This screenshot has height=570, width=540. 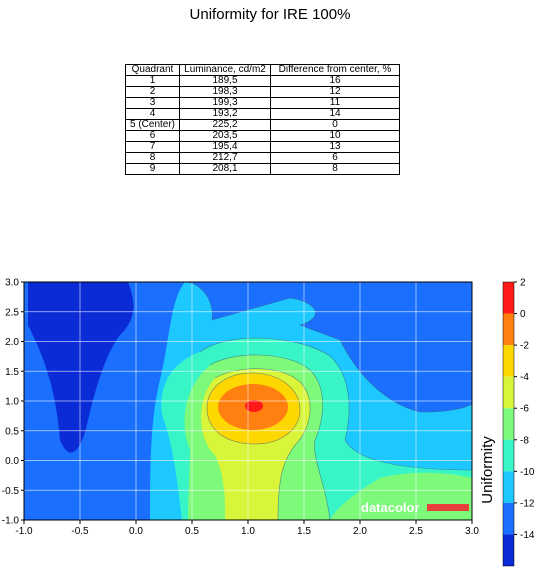 I want to click on y-tick-label: 2.0, so click(x=12, y=342).